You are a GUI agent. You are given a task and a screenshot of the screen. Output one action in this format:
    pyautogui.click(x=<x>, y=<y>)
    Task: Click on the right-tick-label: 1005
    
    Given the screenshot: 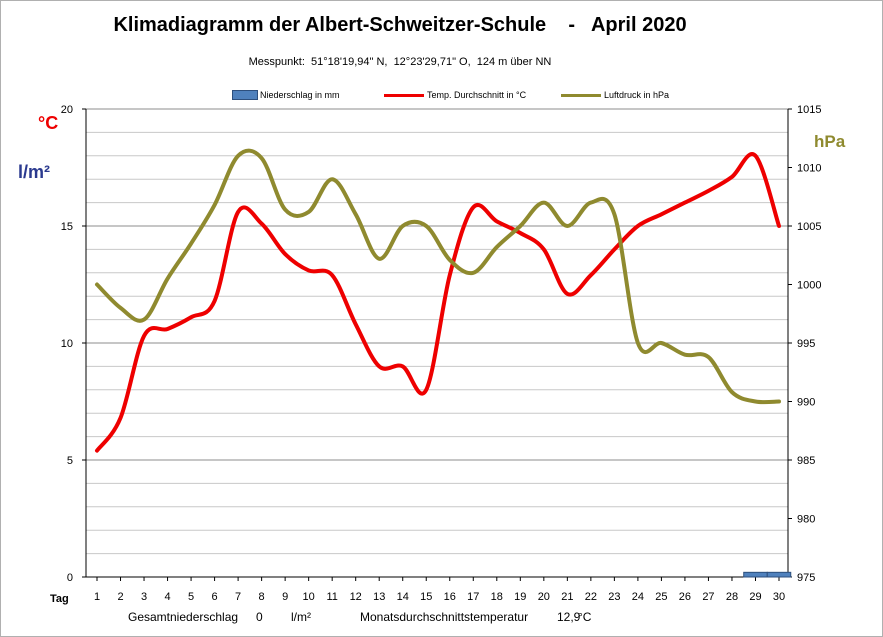 What is the action you would take?
    pyautogui.click(x=809, y=227)
    